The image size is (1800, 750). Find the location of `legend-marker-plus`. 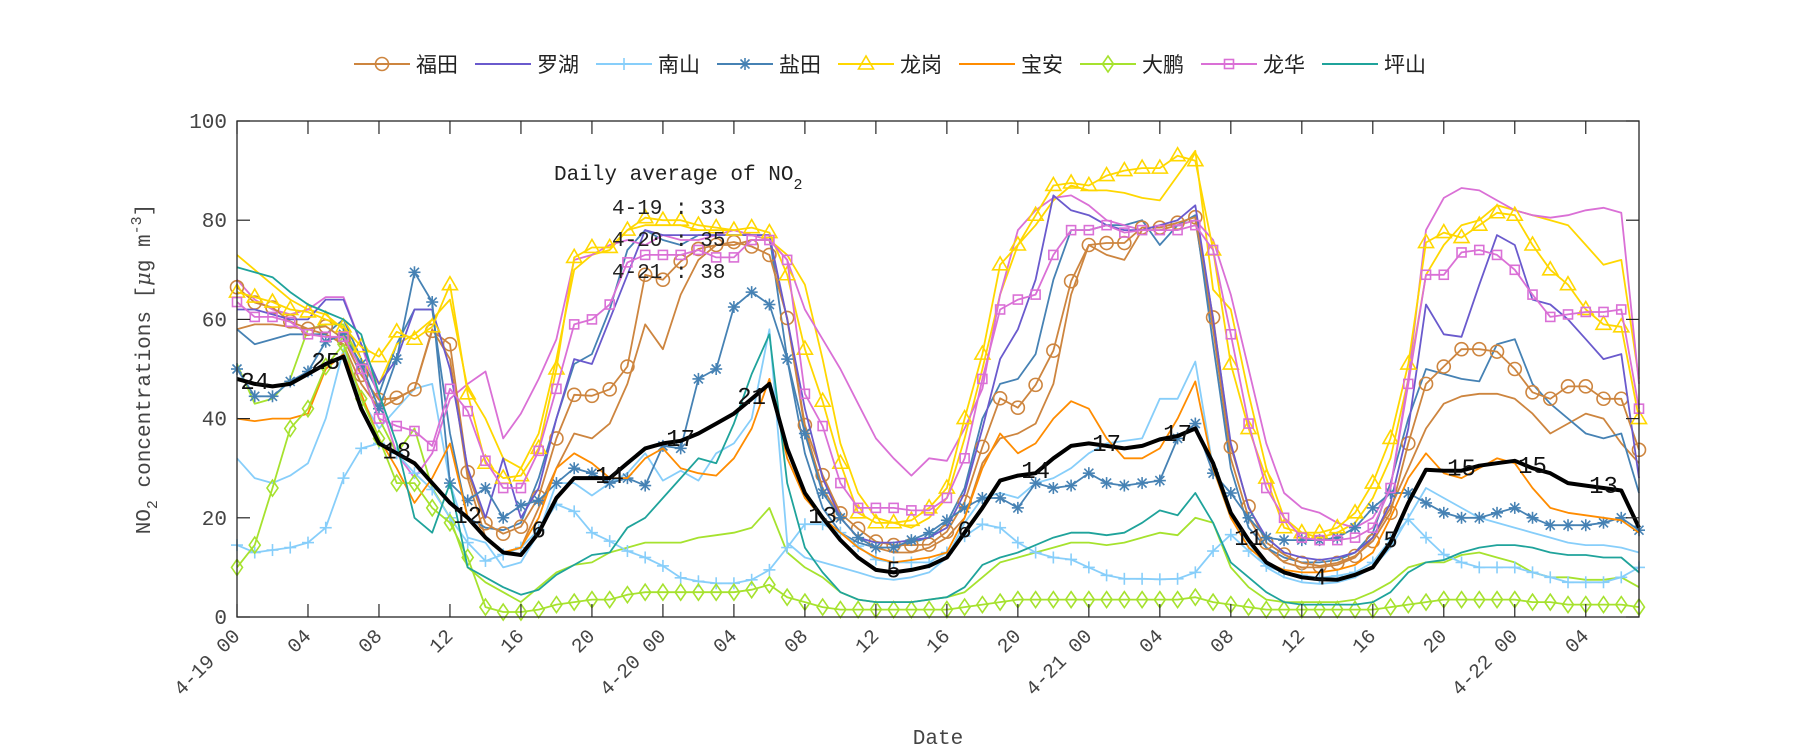

legend-marker-plus is located at coordinates (624, 64).